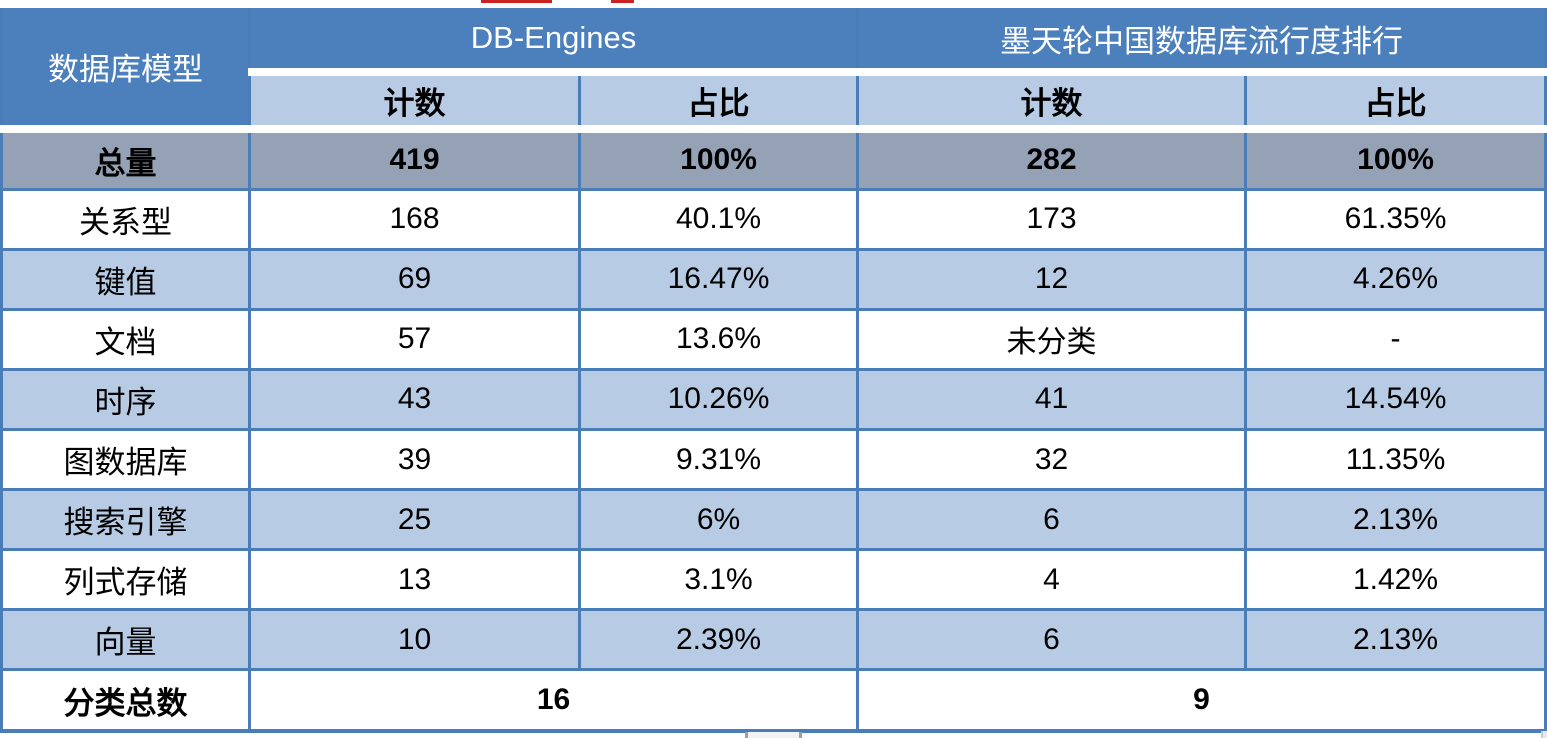  I want to click on subheader-dbengines-count: 计数, so click(414, 102).